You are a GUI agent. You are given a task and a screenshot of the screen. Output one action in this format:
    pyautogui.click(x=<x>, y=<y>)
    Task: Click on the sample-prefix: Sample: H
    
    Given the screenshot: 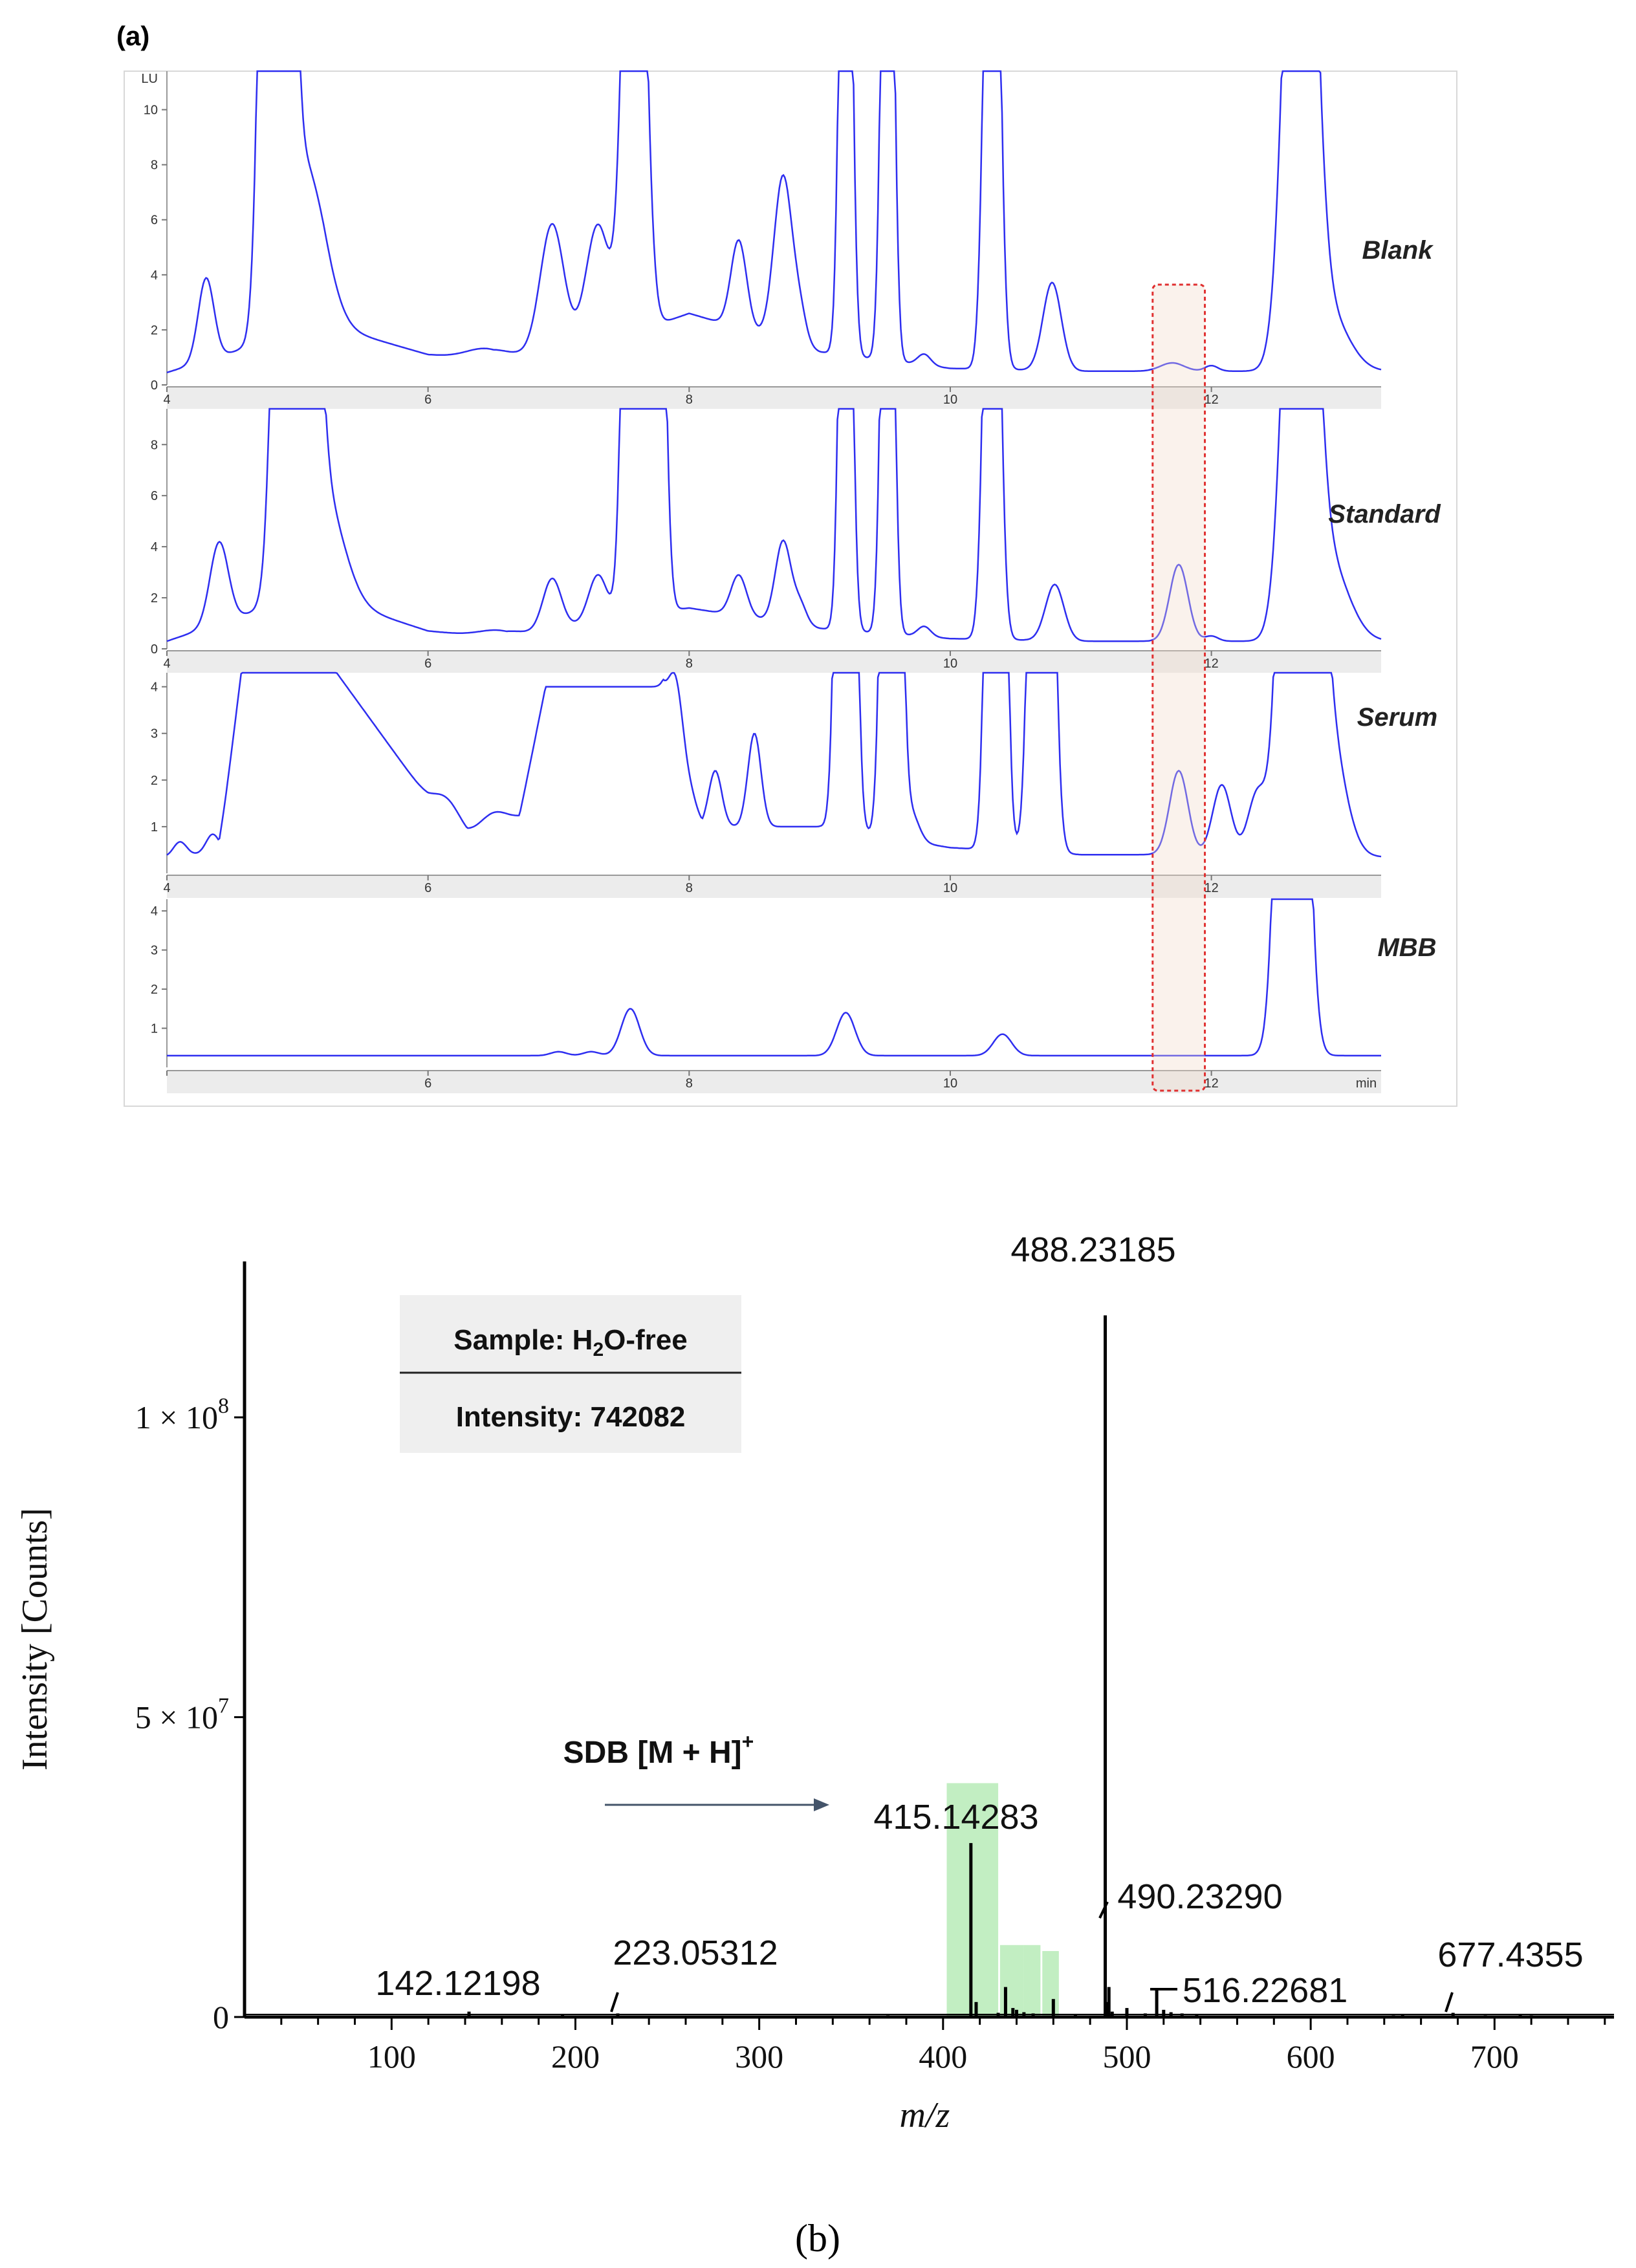 What is the action you would take?
    pyautogui.click(x=523, y=1340)
    